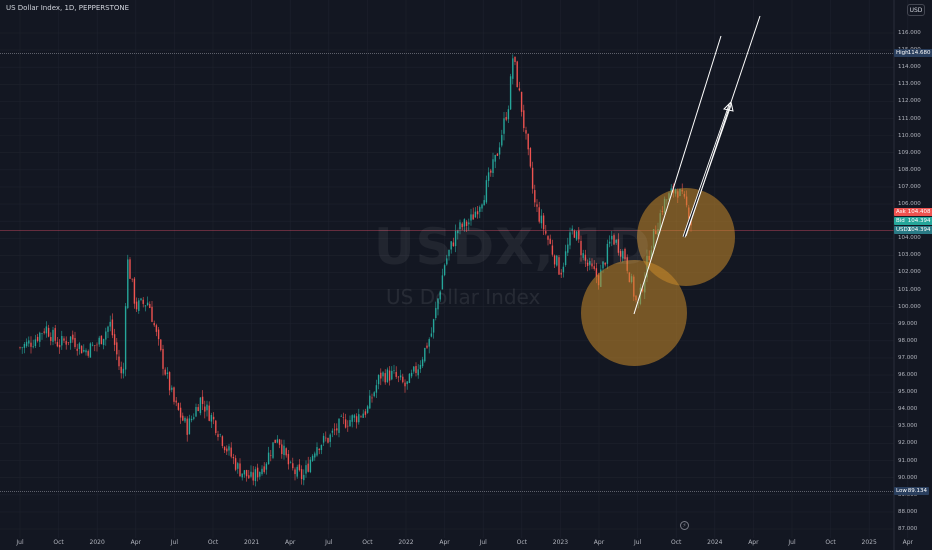  I want to click on y-tick-label: 94.000, so click(908, 409).